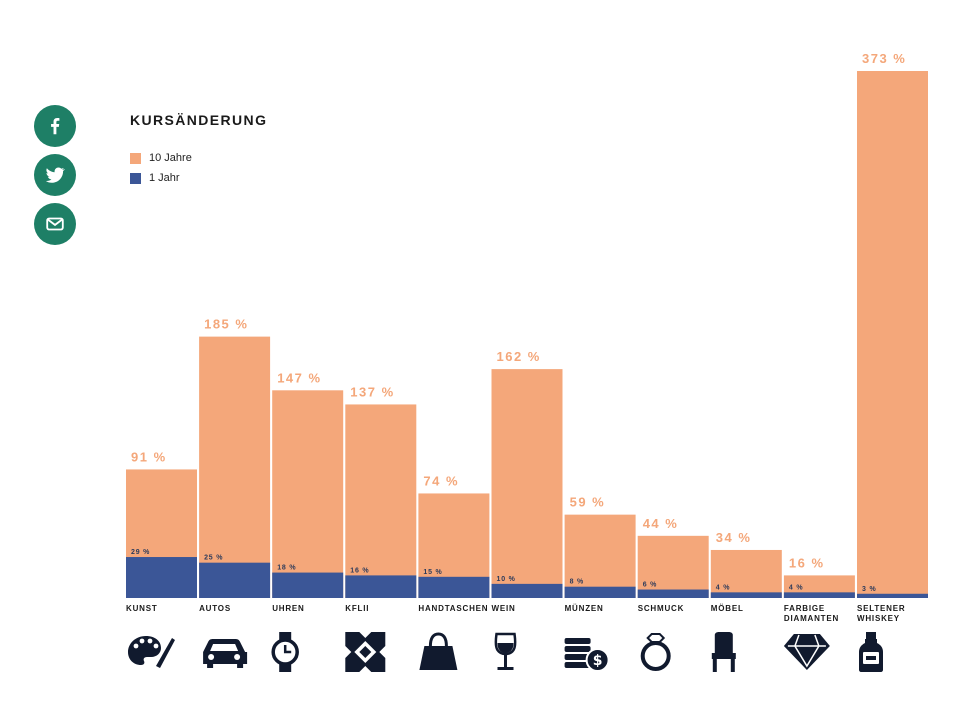 The height and width of the screenshot is (702, 960). What do you see at coordinates (587, 655) in the screenshot?
I see `coins-icon: $` at bounding box center [587, 655].